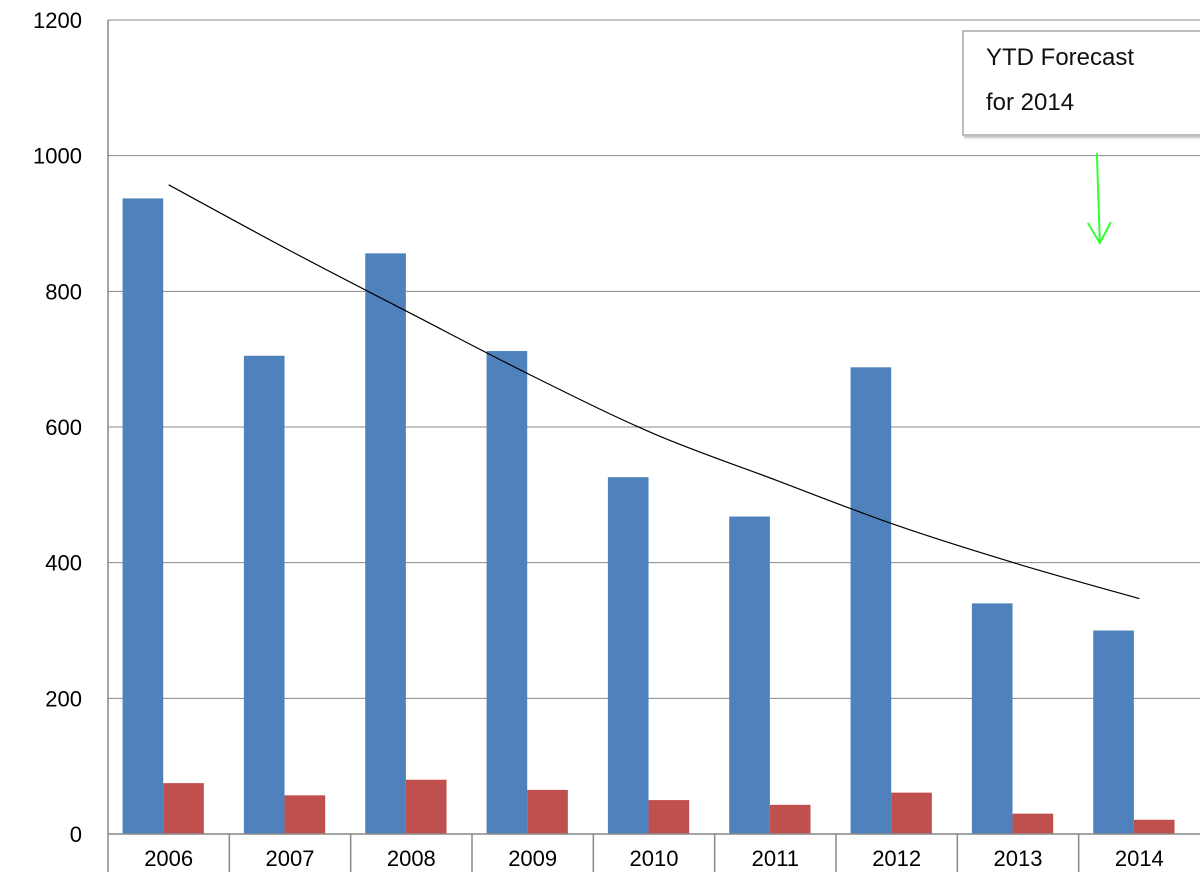 Image resolution: width=1200 pixels, height=872 pixels. Describe the element at coordinates (63, 427) in the screenshot. I see `y-tick-label: 600` at that location.